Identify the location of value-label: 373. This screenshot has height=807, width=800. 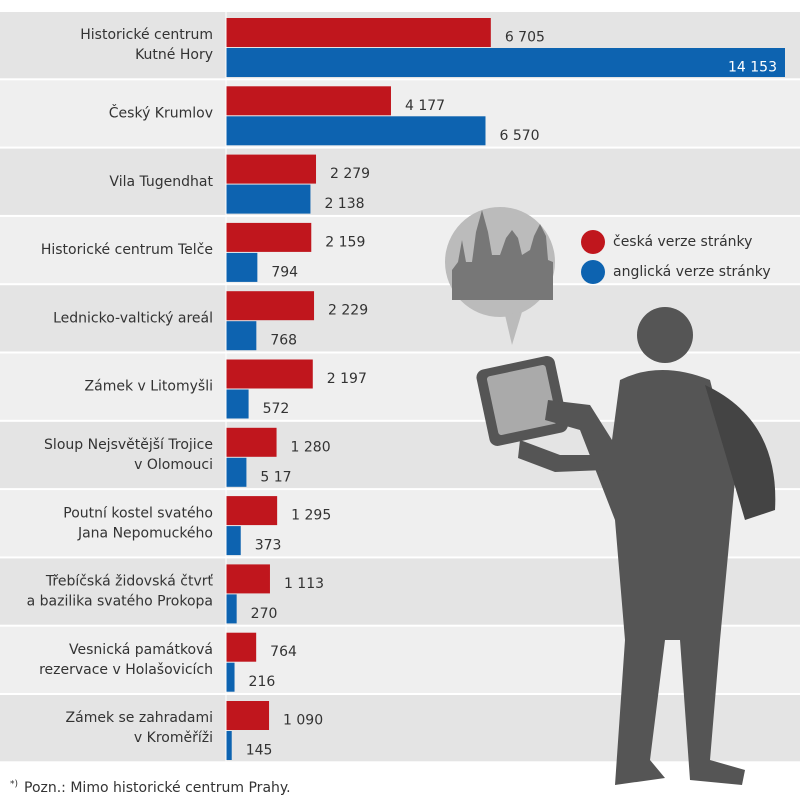
(268, 546).